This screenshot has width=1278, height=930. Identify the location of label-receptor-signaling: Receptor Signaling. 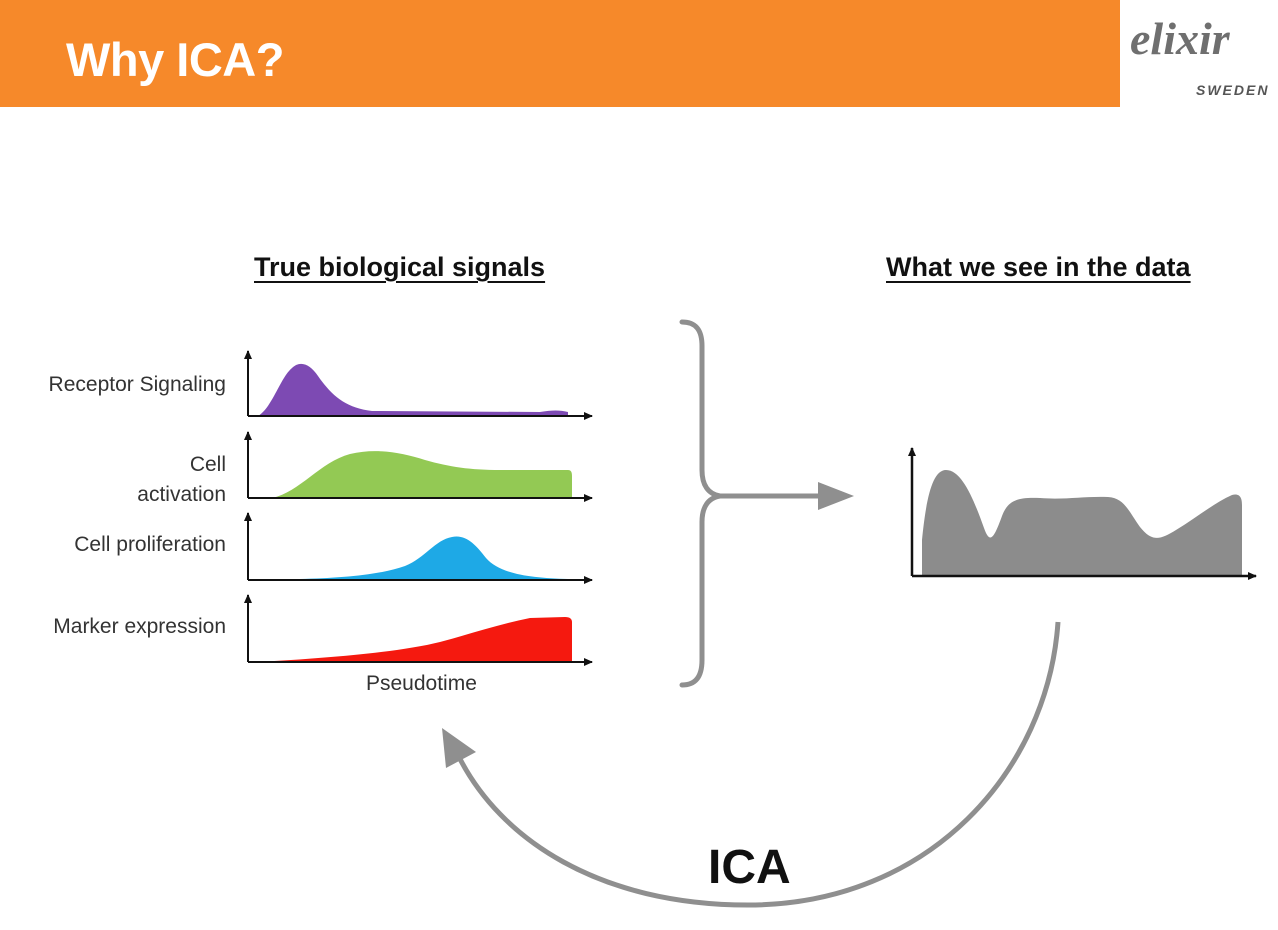
(137, 384).